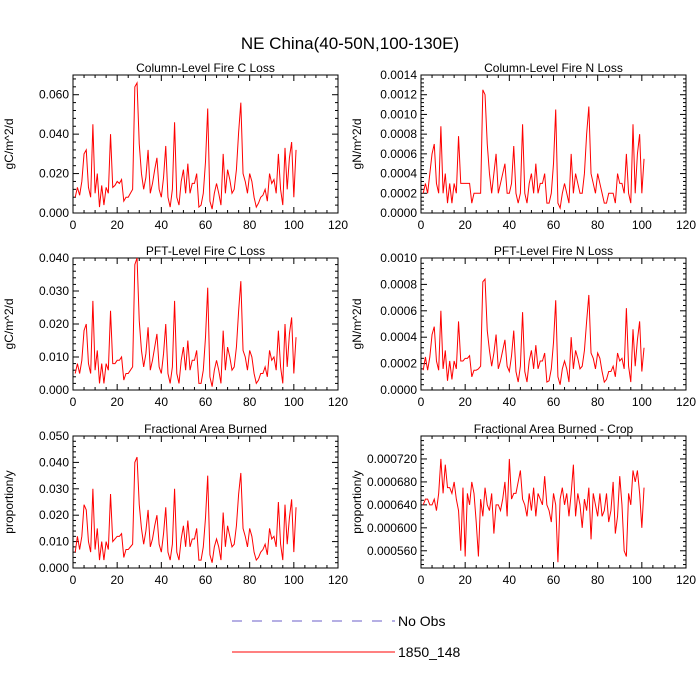 This screenshot has height=700, width=700. What do you see at coordinates (392, 528) in the screenshot?
I see `y-tick-label: 0.000600` at bounding box center [392, 528].